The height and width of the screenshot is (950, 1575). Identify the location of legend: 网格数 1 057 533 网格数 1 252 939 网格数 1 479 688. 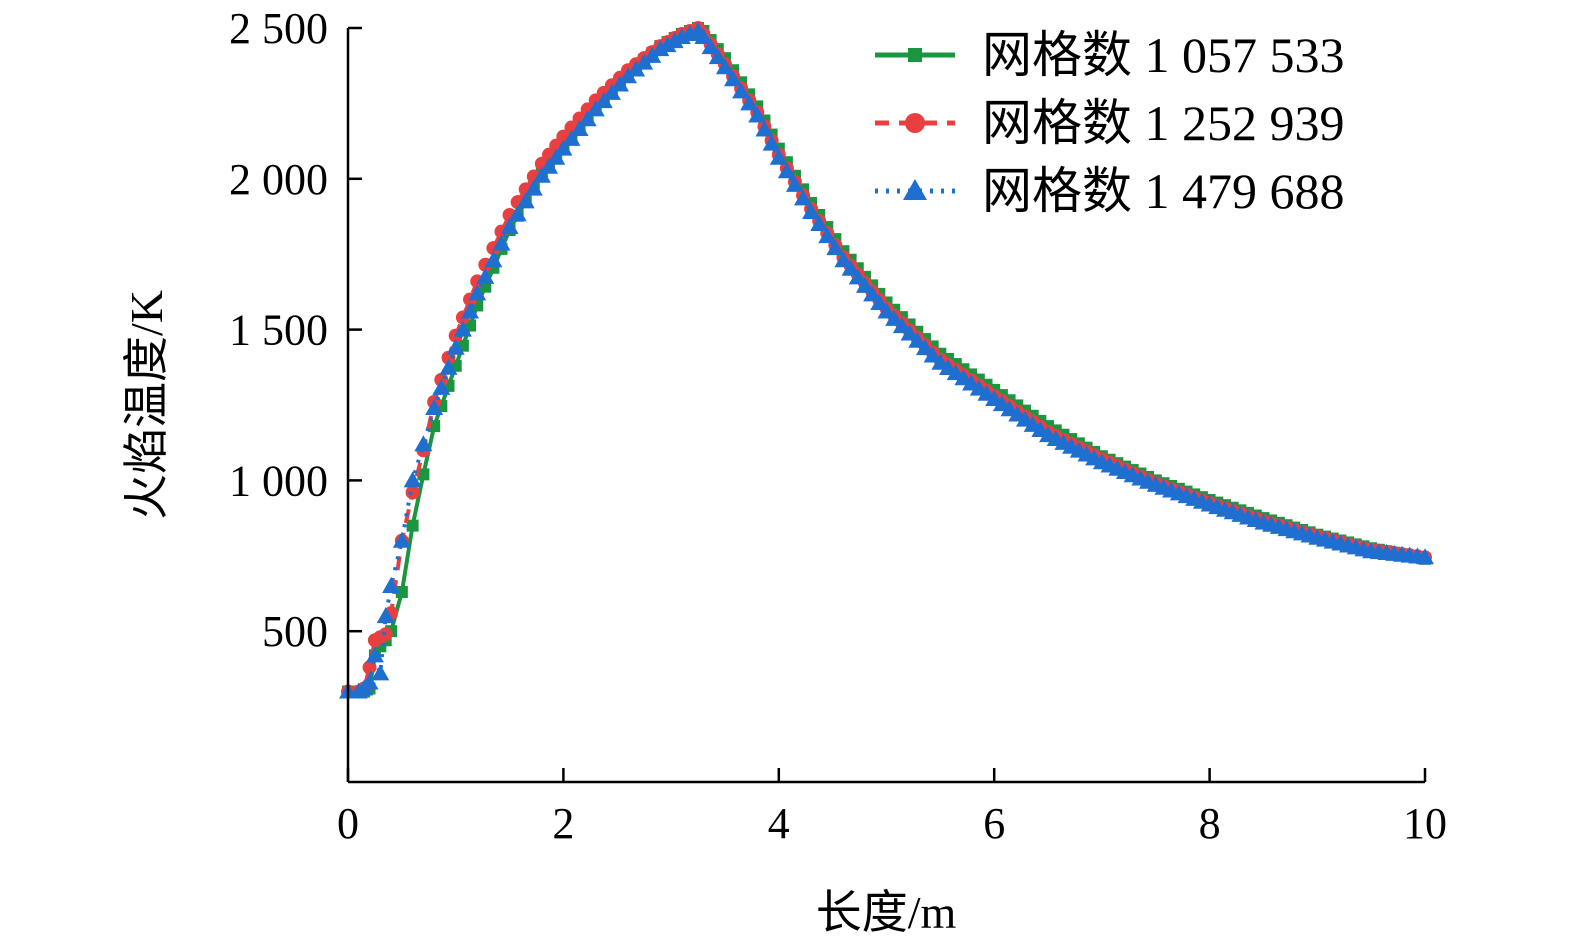
(1110, 123).